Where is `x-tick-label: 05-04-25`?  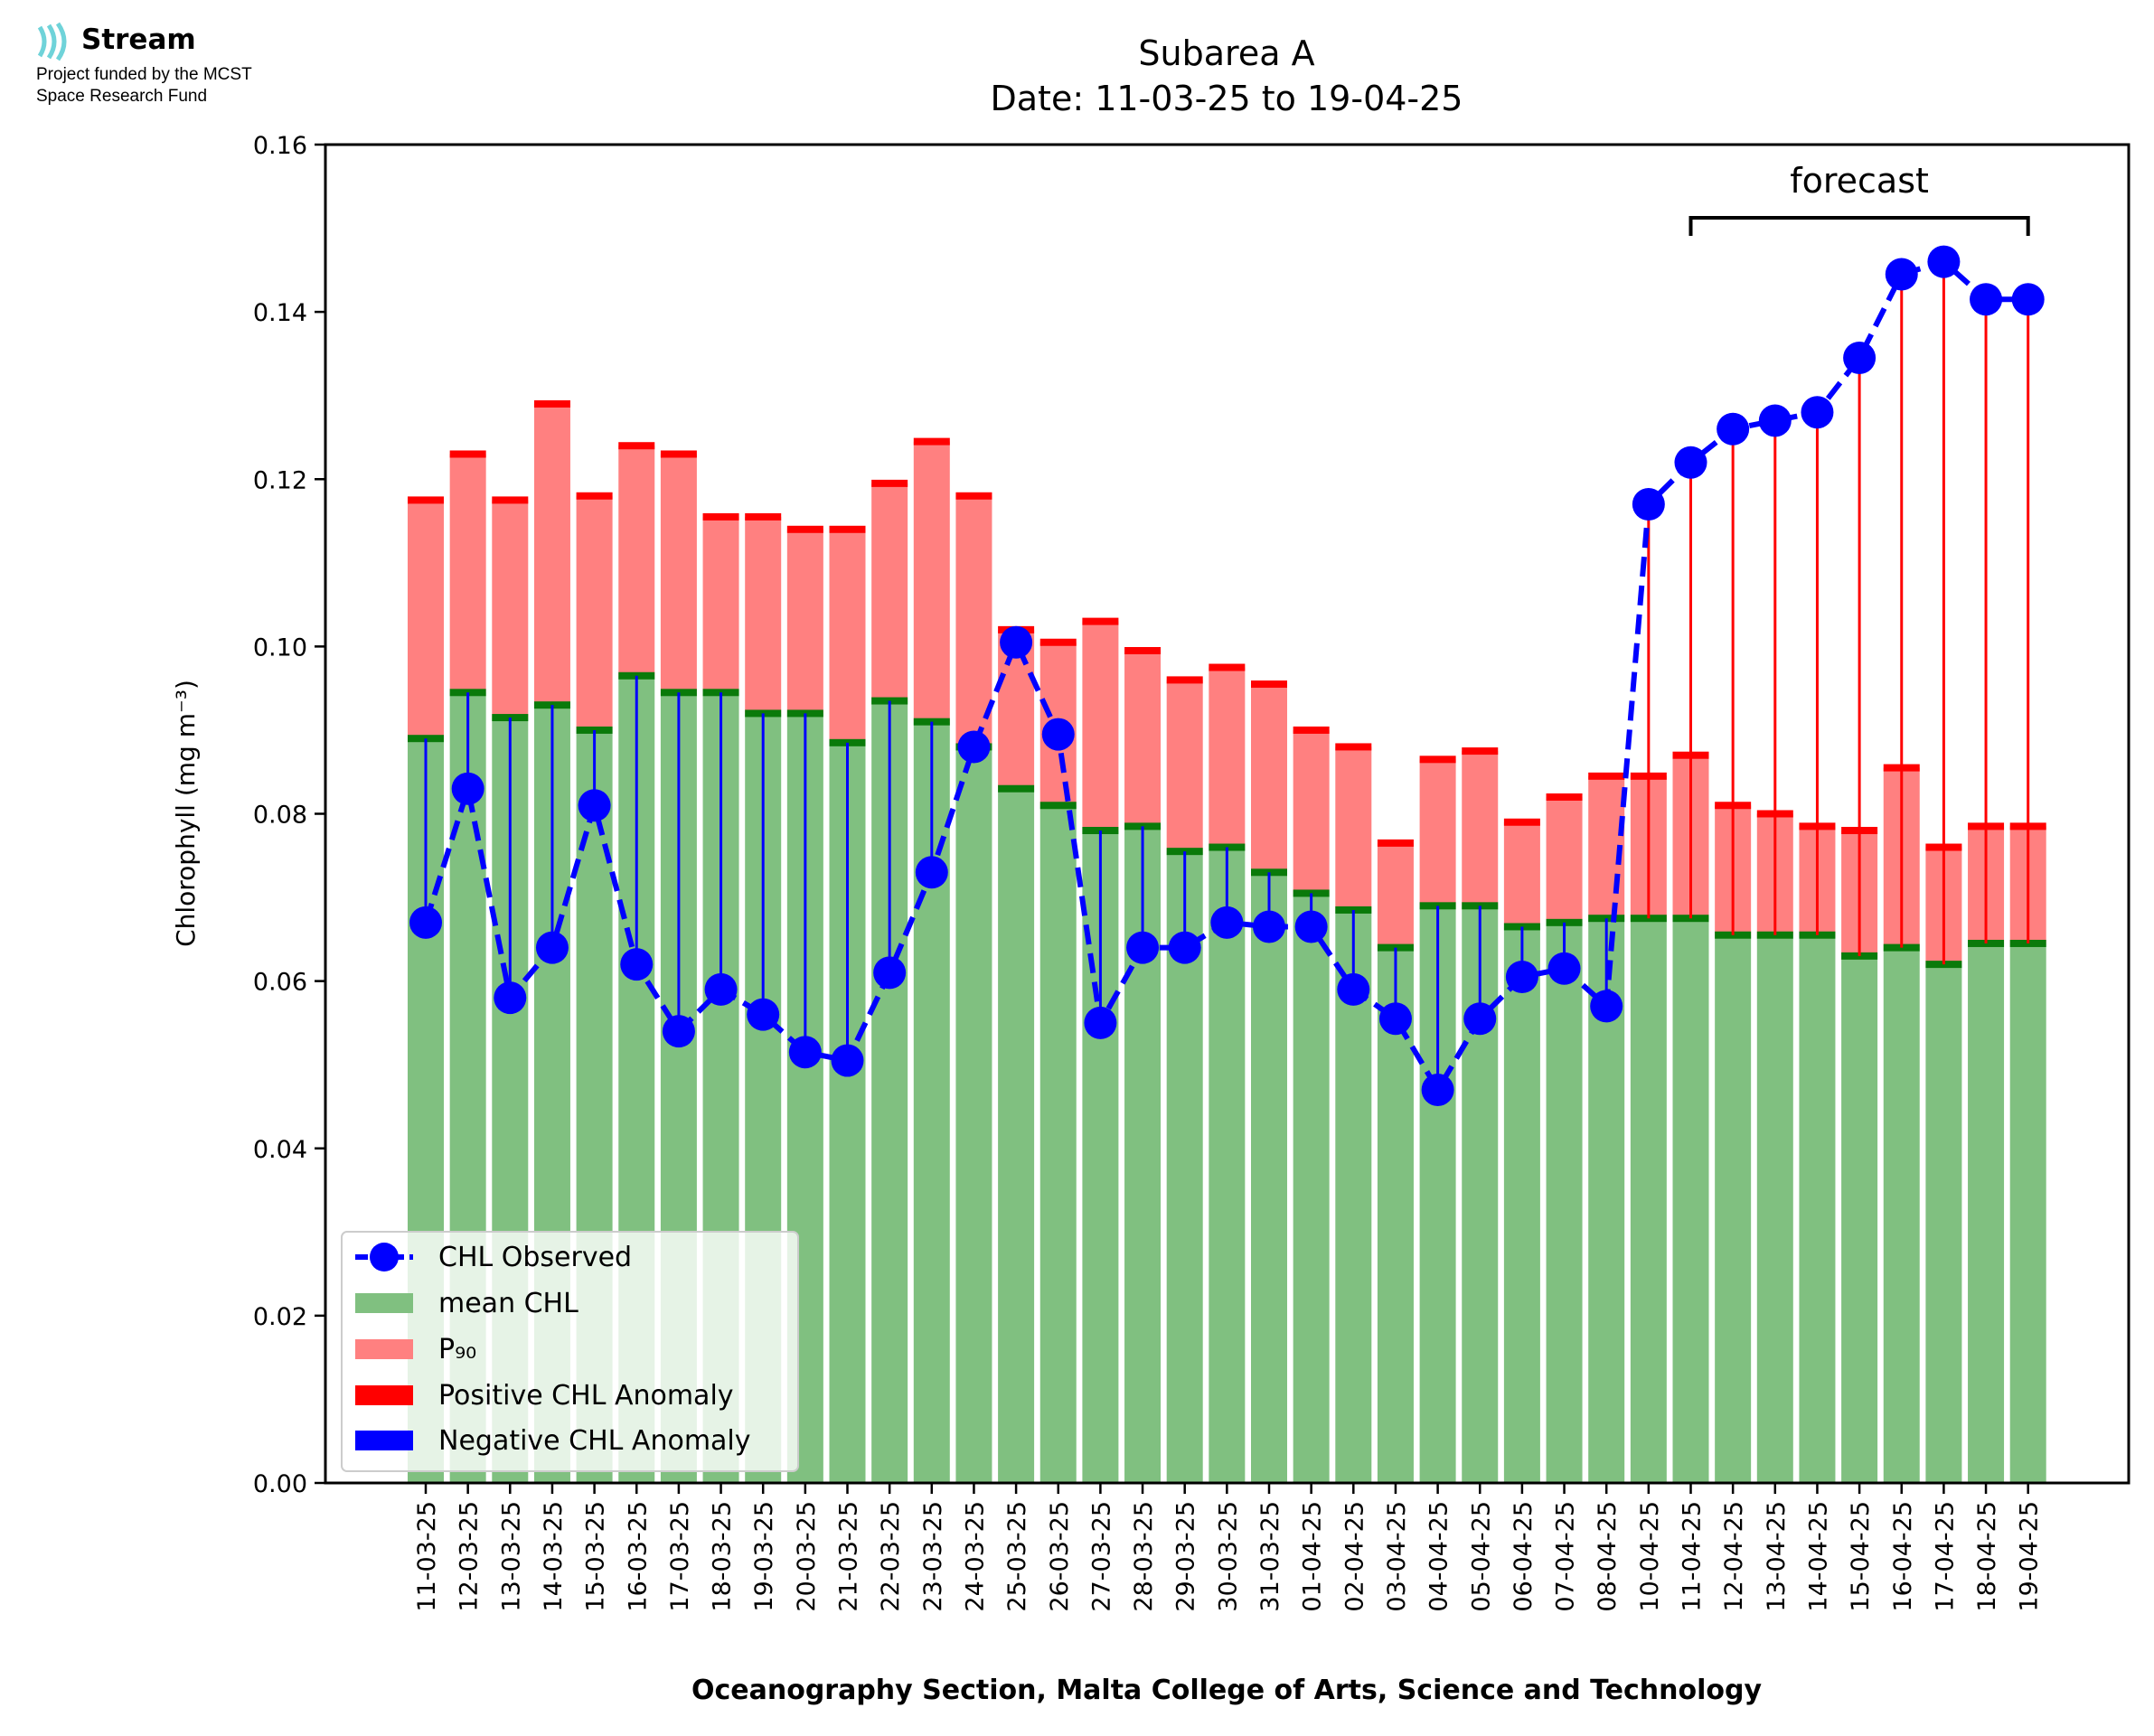
x-tick-label: 05-04-25 is located at coordinates (1481, 1556).